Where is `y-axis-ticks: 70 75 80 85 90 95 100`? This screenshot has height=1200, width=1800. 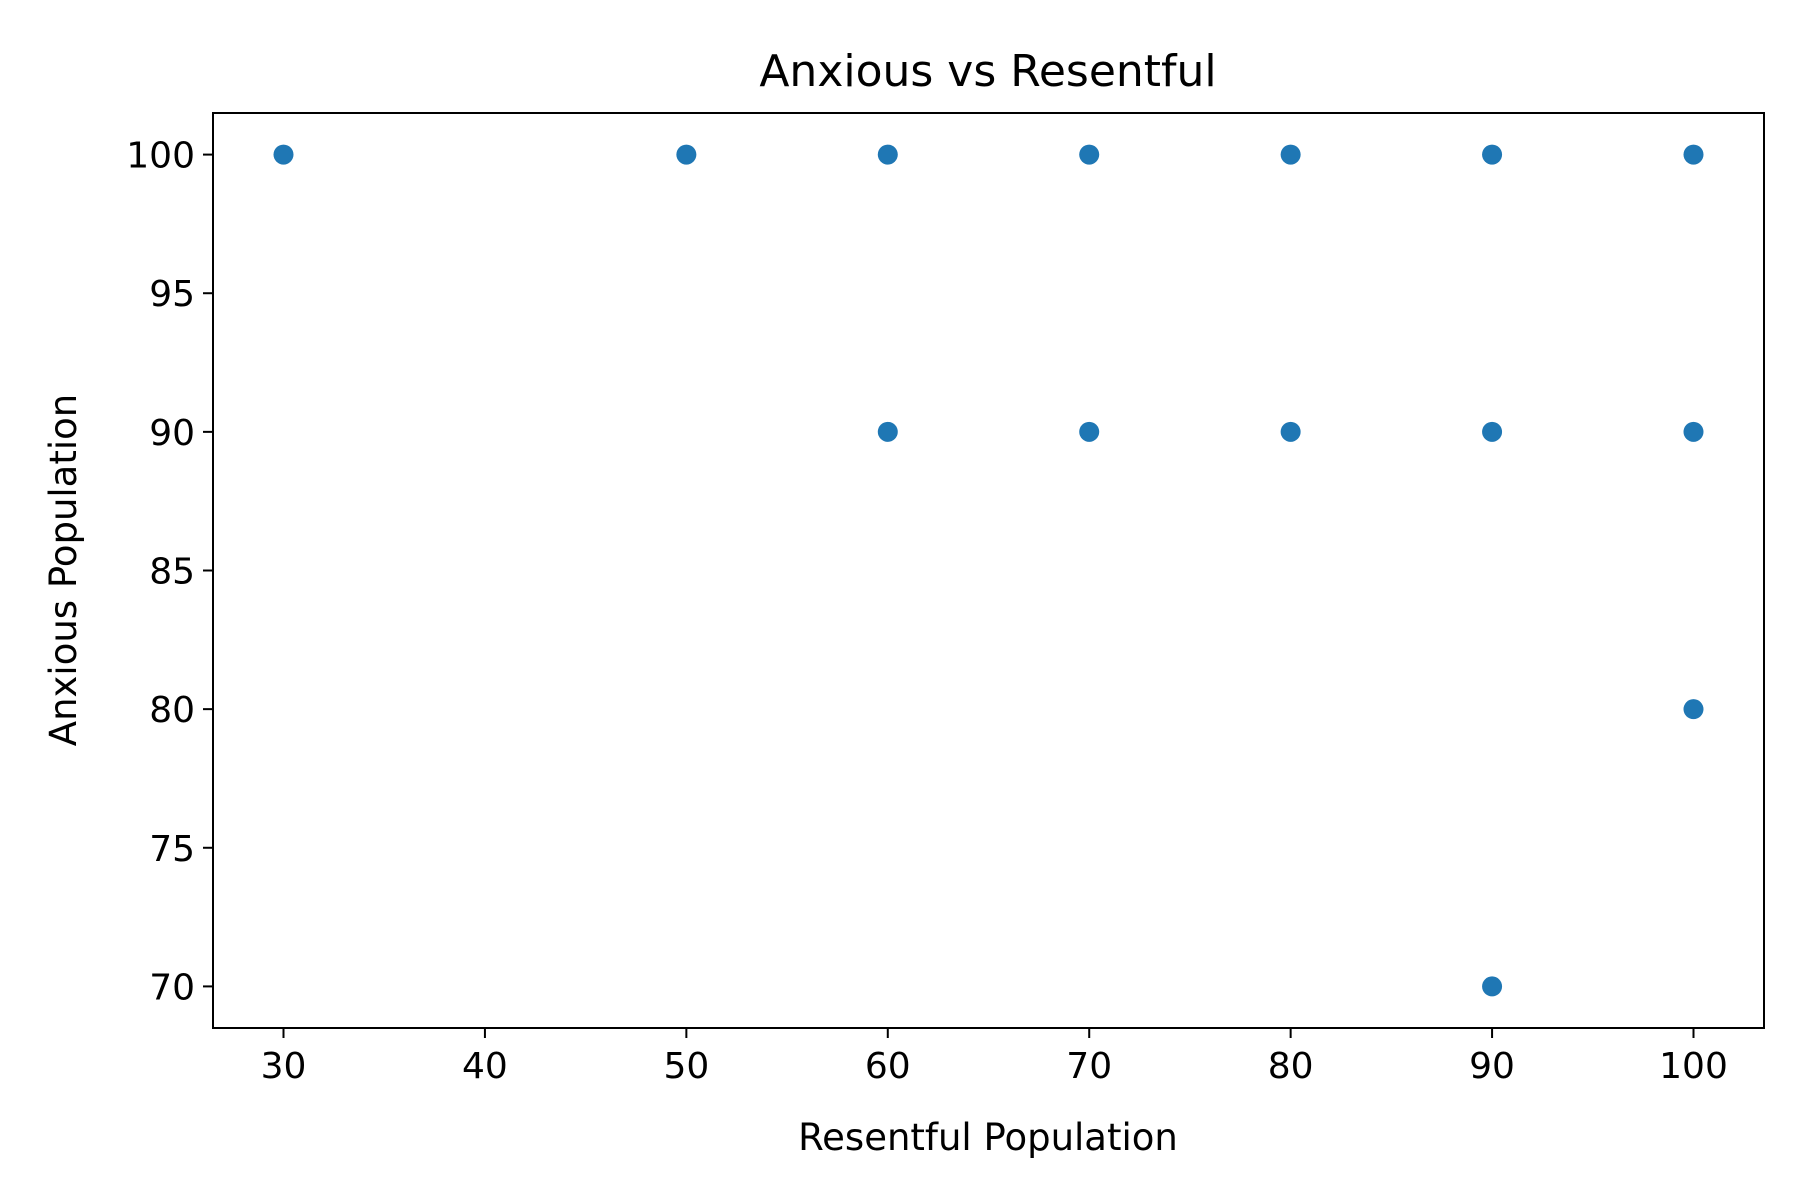 y-axis-ticks: 70 75 80 85 90 95 100 is located at coordinates (169, 572).